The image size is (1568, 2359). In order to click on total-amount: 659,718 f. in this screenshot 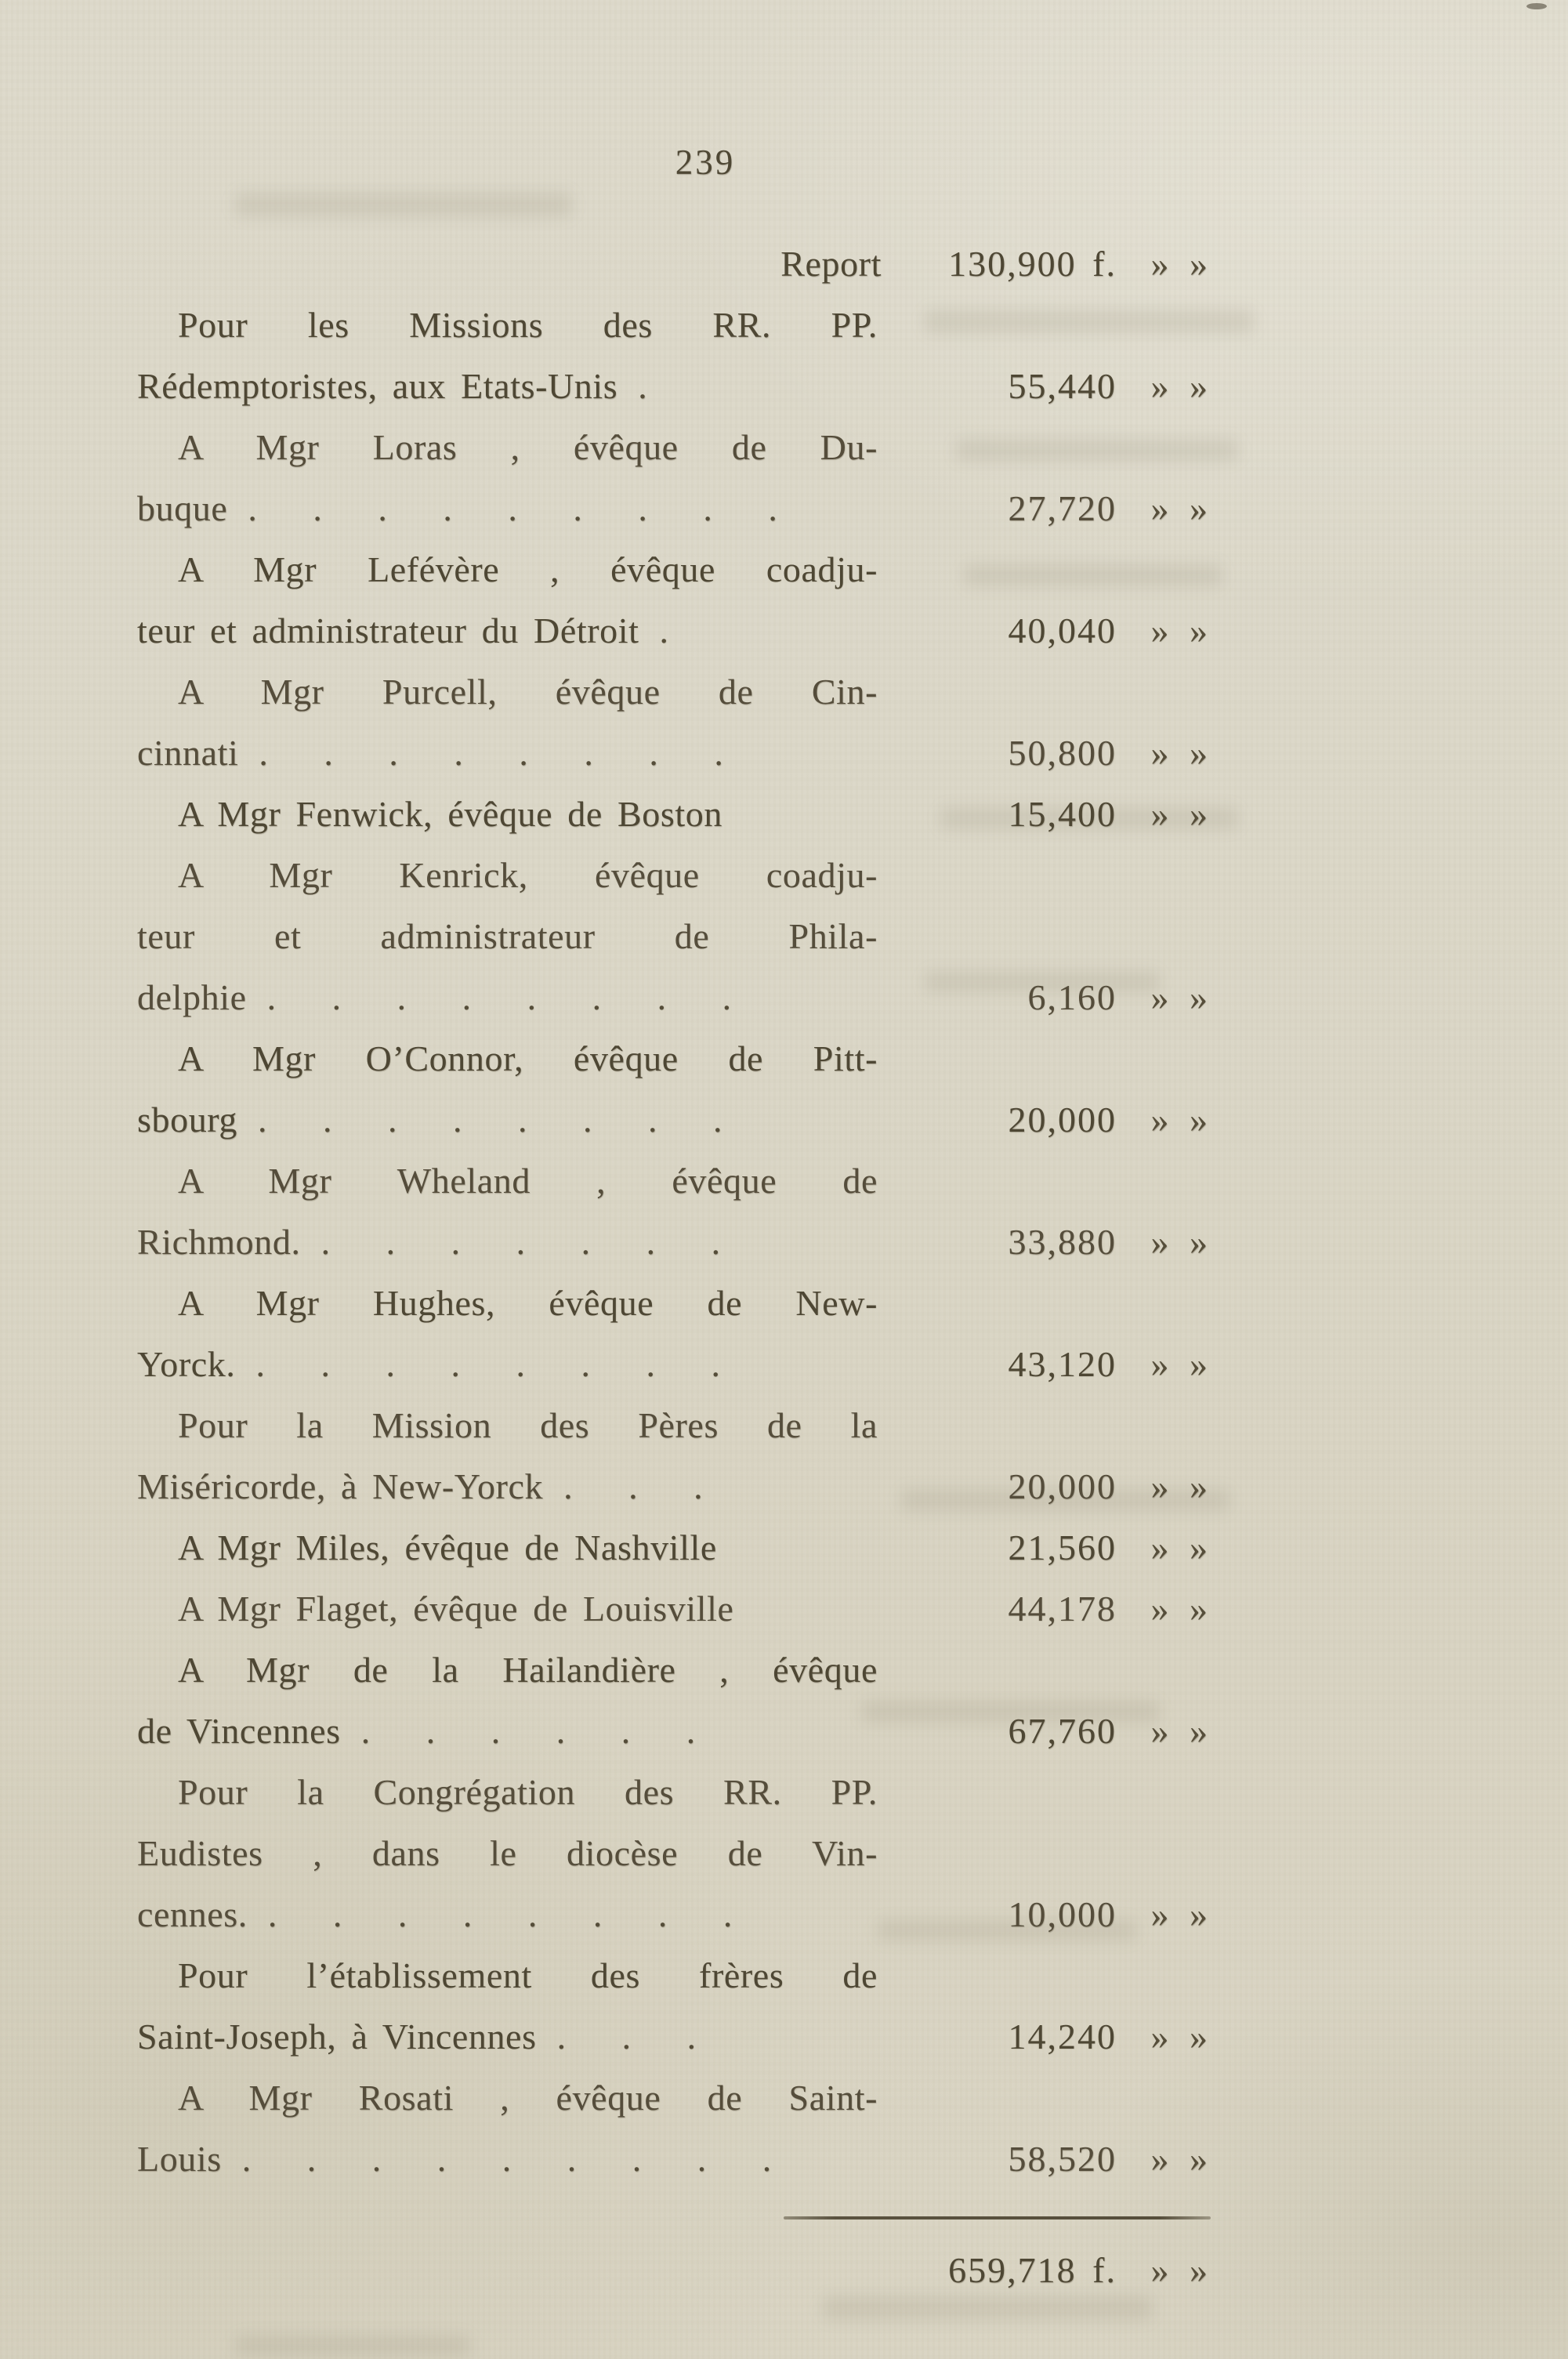, I will do `click(1032, 2270)`.